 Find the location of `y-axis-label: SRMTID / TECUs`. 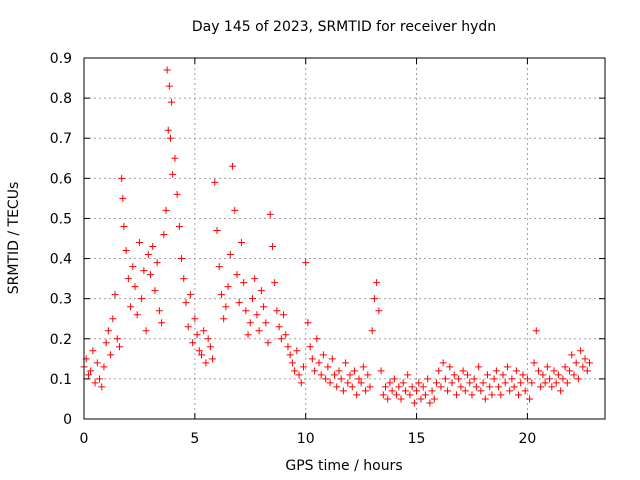

y-axis-label: SRMTID / TECUs is located at coordinates (14, 238).